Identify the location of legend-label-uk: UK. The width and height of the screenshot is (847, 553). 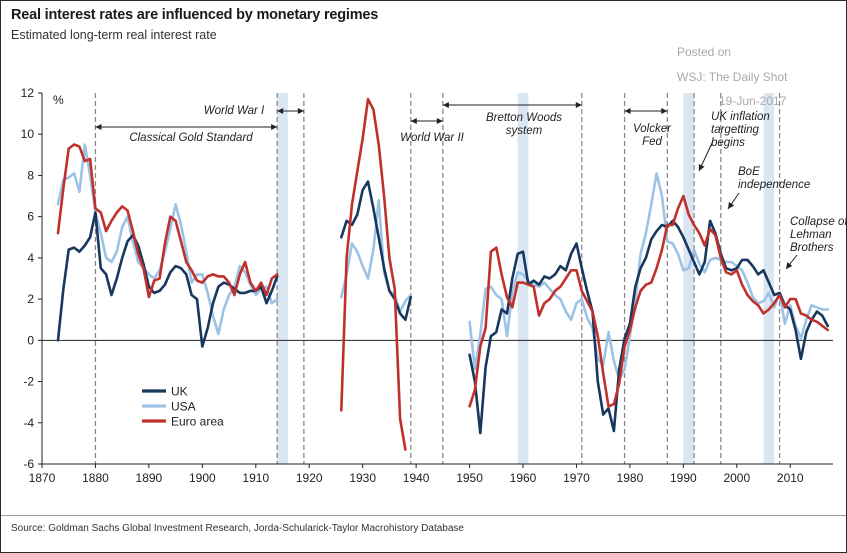
(179, 392).